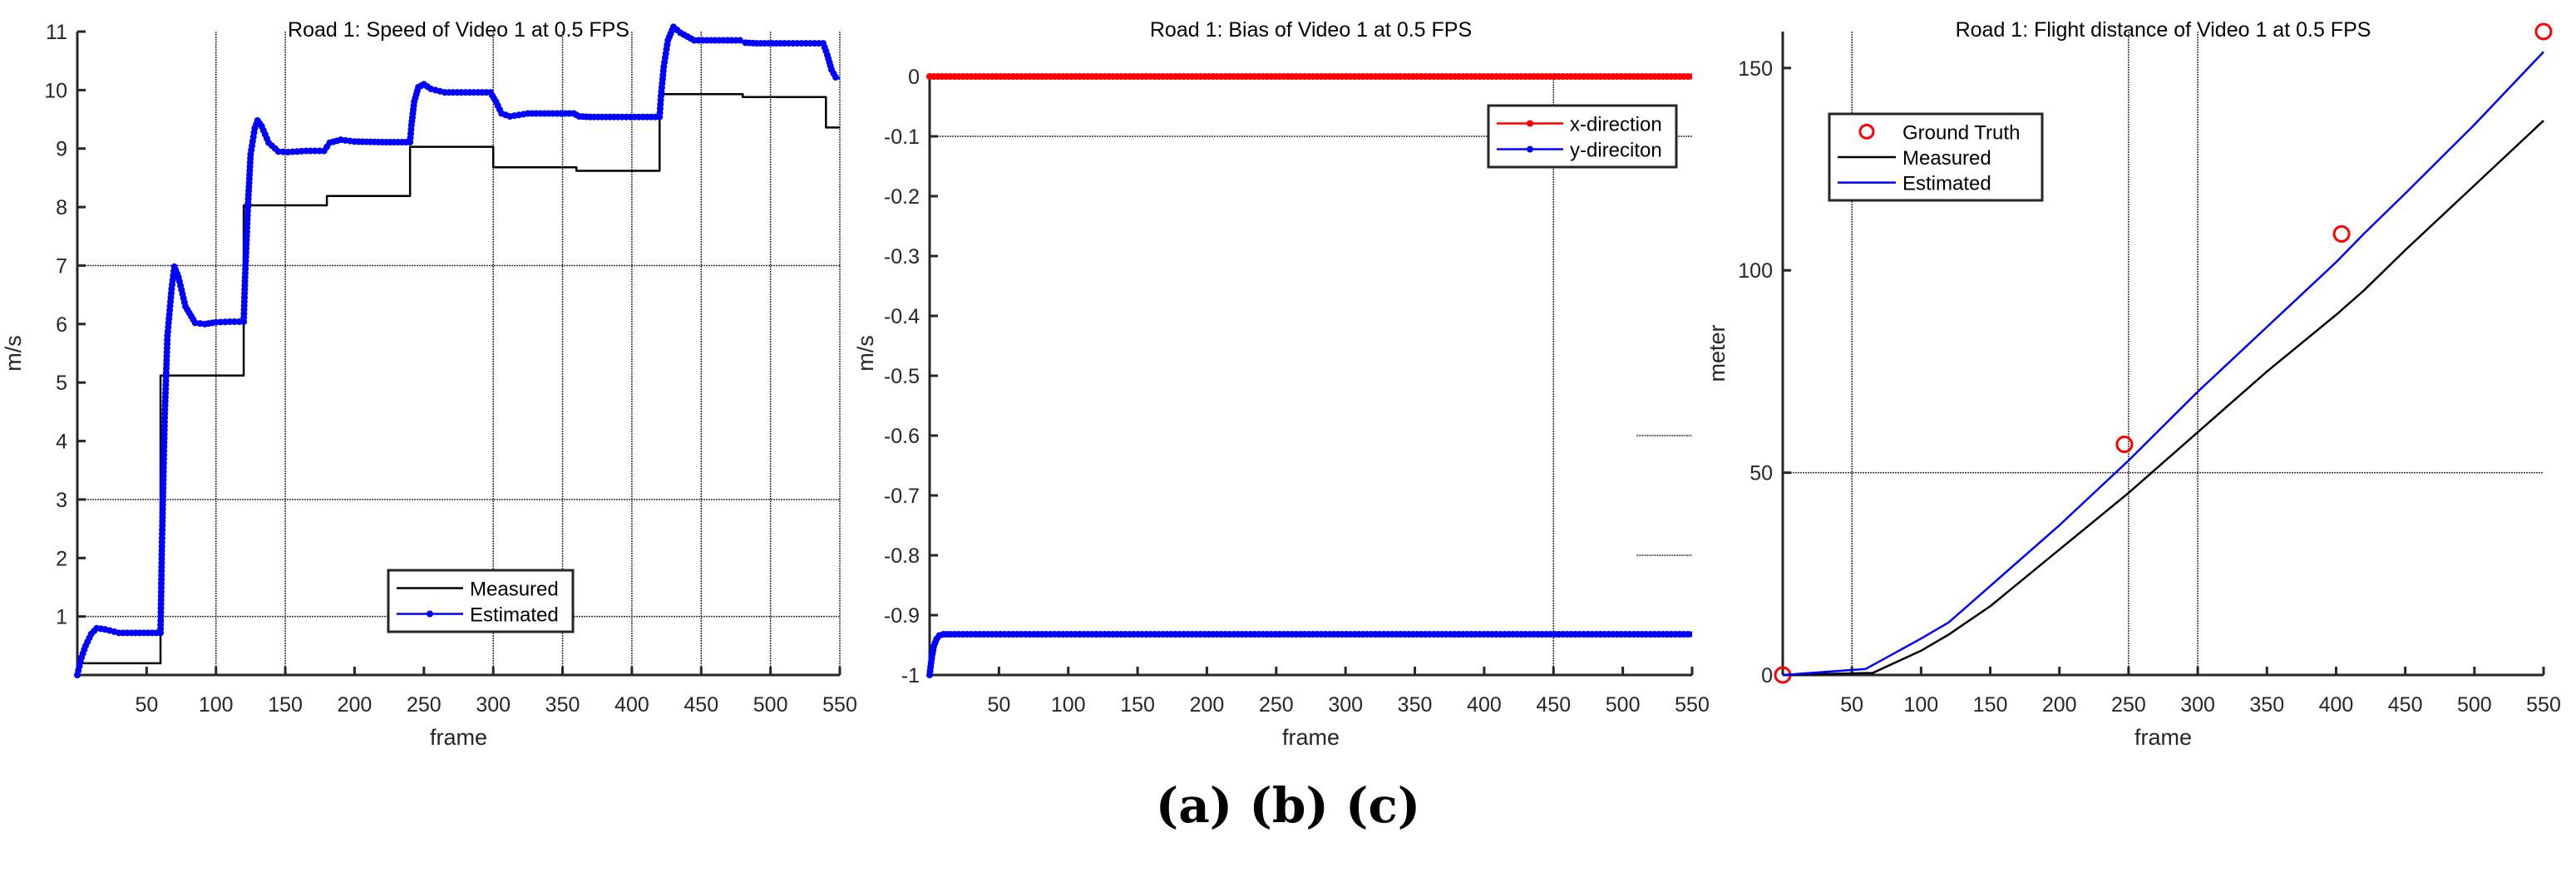  What do you see at coordinates (902, 257) in the screenshot?
I see `svg-text: -0.3` at bounding box center [902, 257].